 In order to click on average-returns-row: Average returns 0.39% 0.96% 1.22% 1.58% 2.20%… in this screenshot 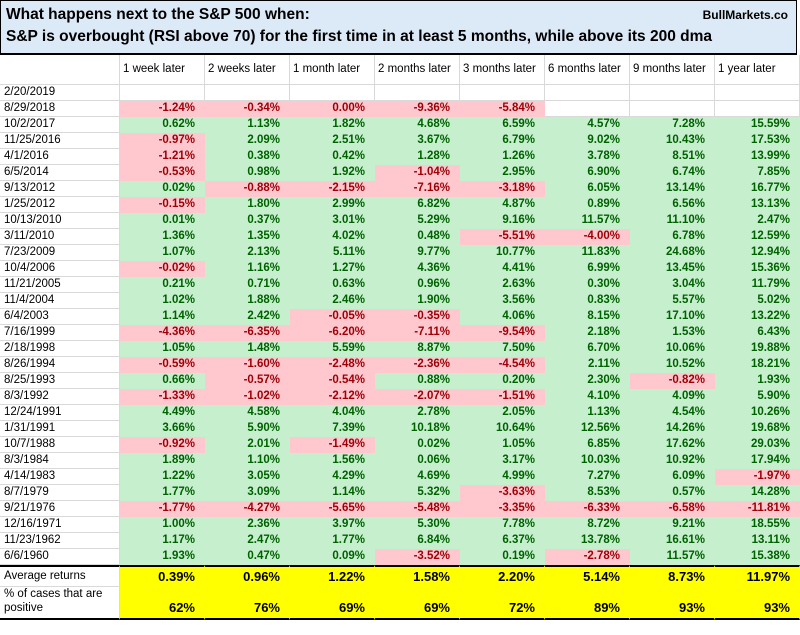, I will do `click(400, 576)`.